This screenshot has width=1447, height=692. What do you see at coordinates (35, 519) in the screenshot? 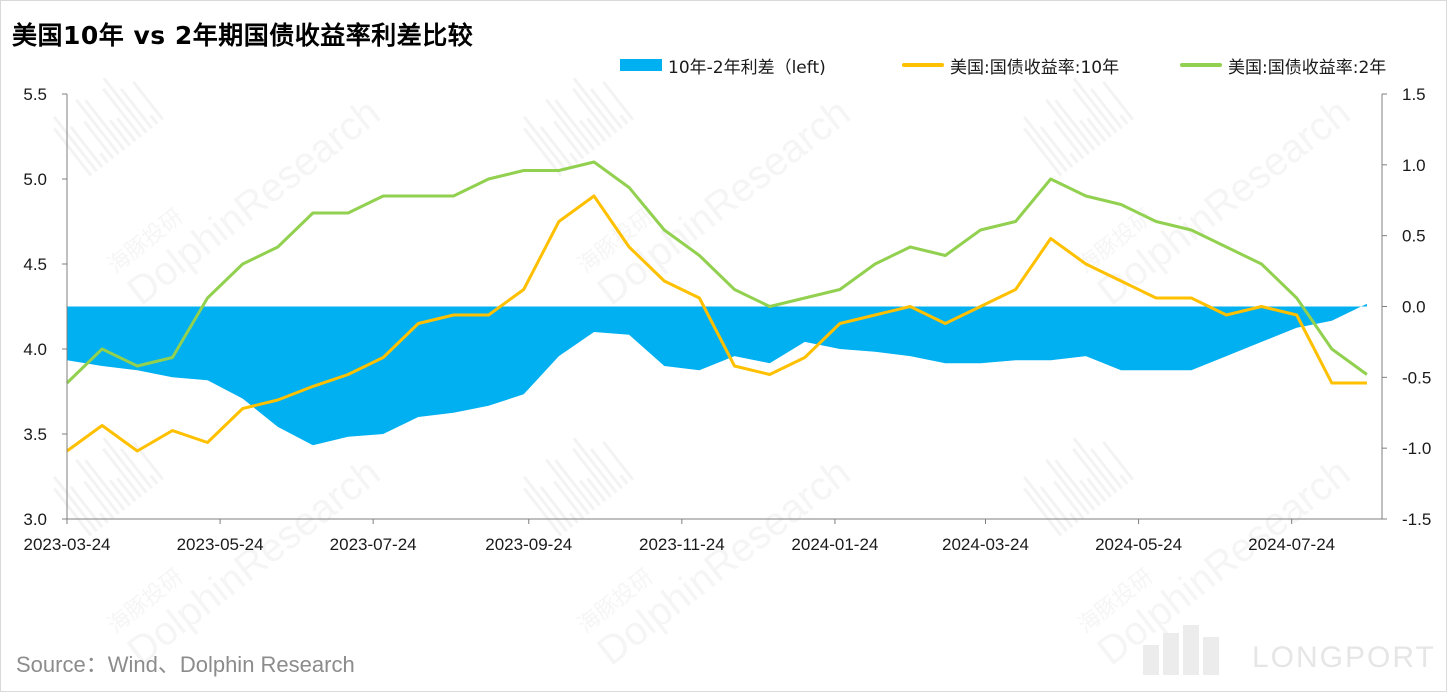
I see `y-left-tick-label: 3.0` at bounding box center [35, 519].